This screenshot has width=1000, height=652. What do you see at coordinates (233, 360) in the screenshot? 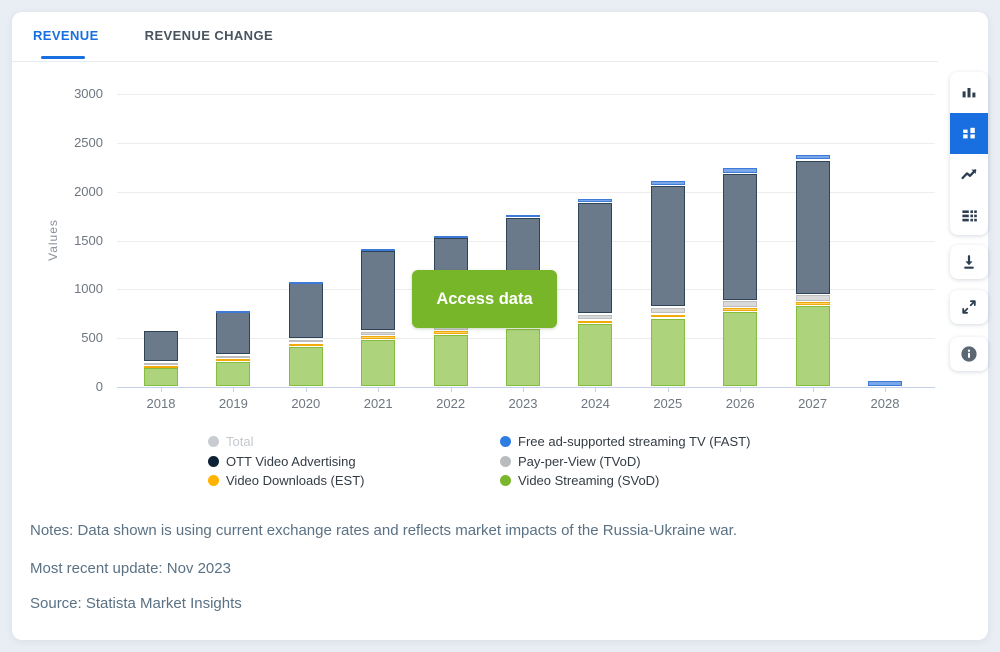
I see `bar-segment-2019-video-downloads-est-` at bounding box center [233, 360].